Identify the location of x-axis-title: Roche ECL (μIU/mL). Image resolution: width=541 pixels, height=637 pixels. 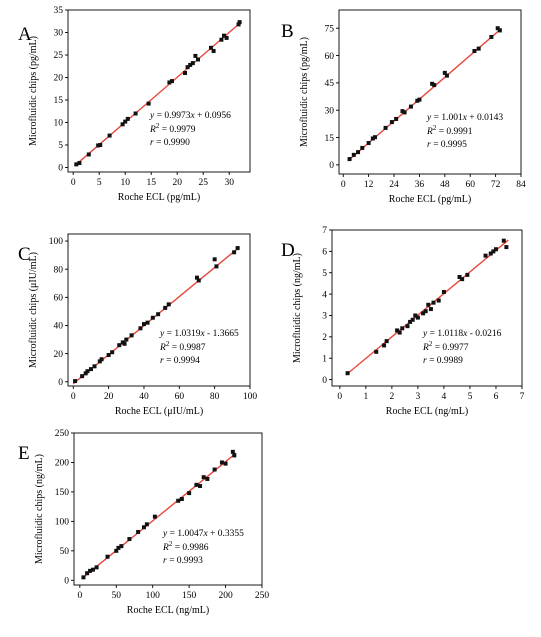
(159, 411).